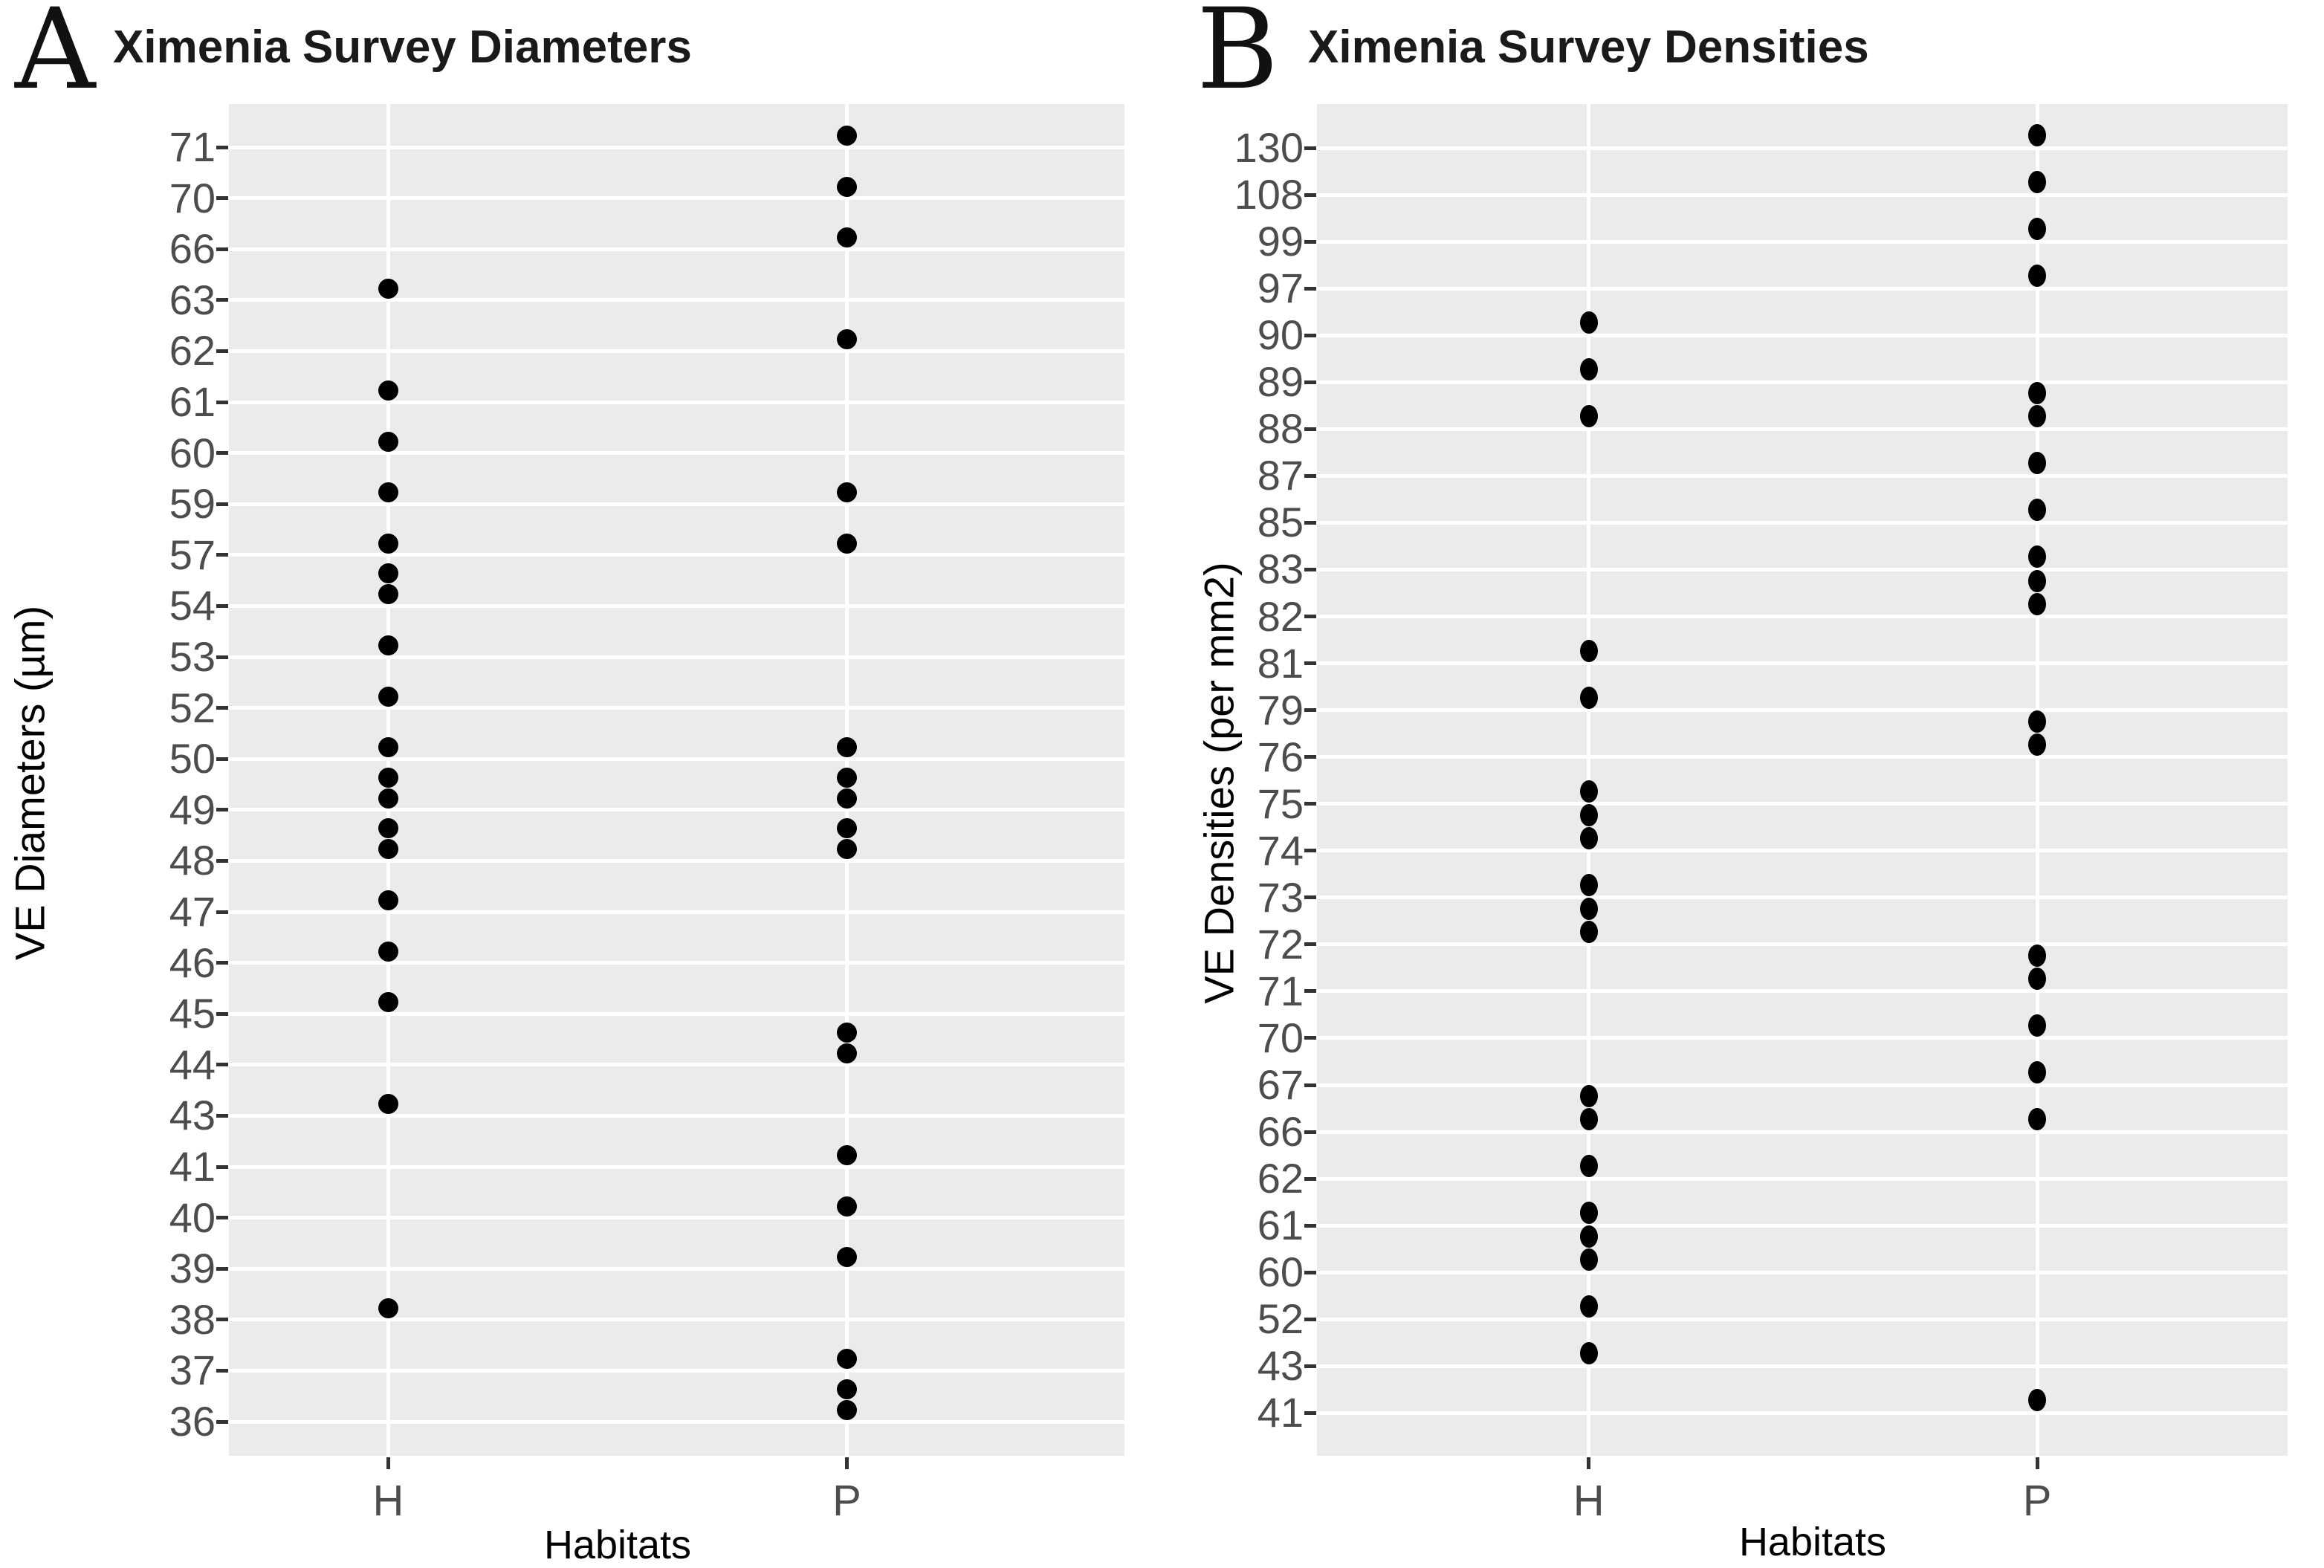  I want to click on panel-title-a: Ximenia Survey Diameters, so click(402, 47).